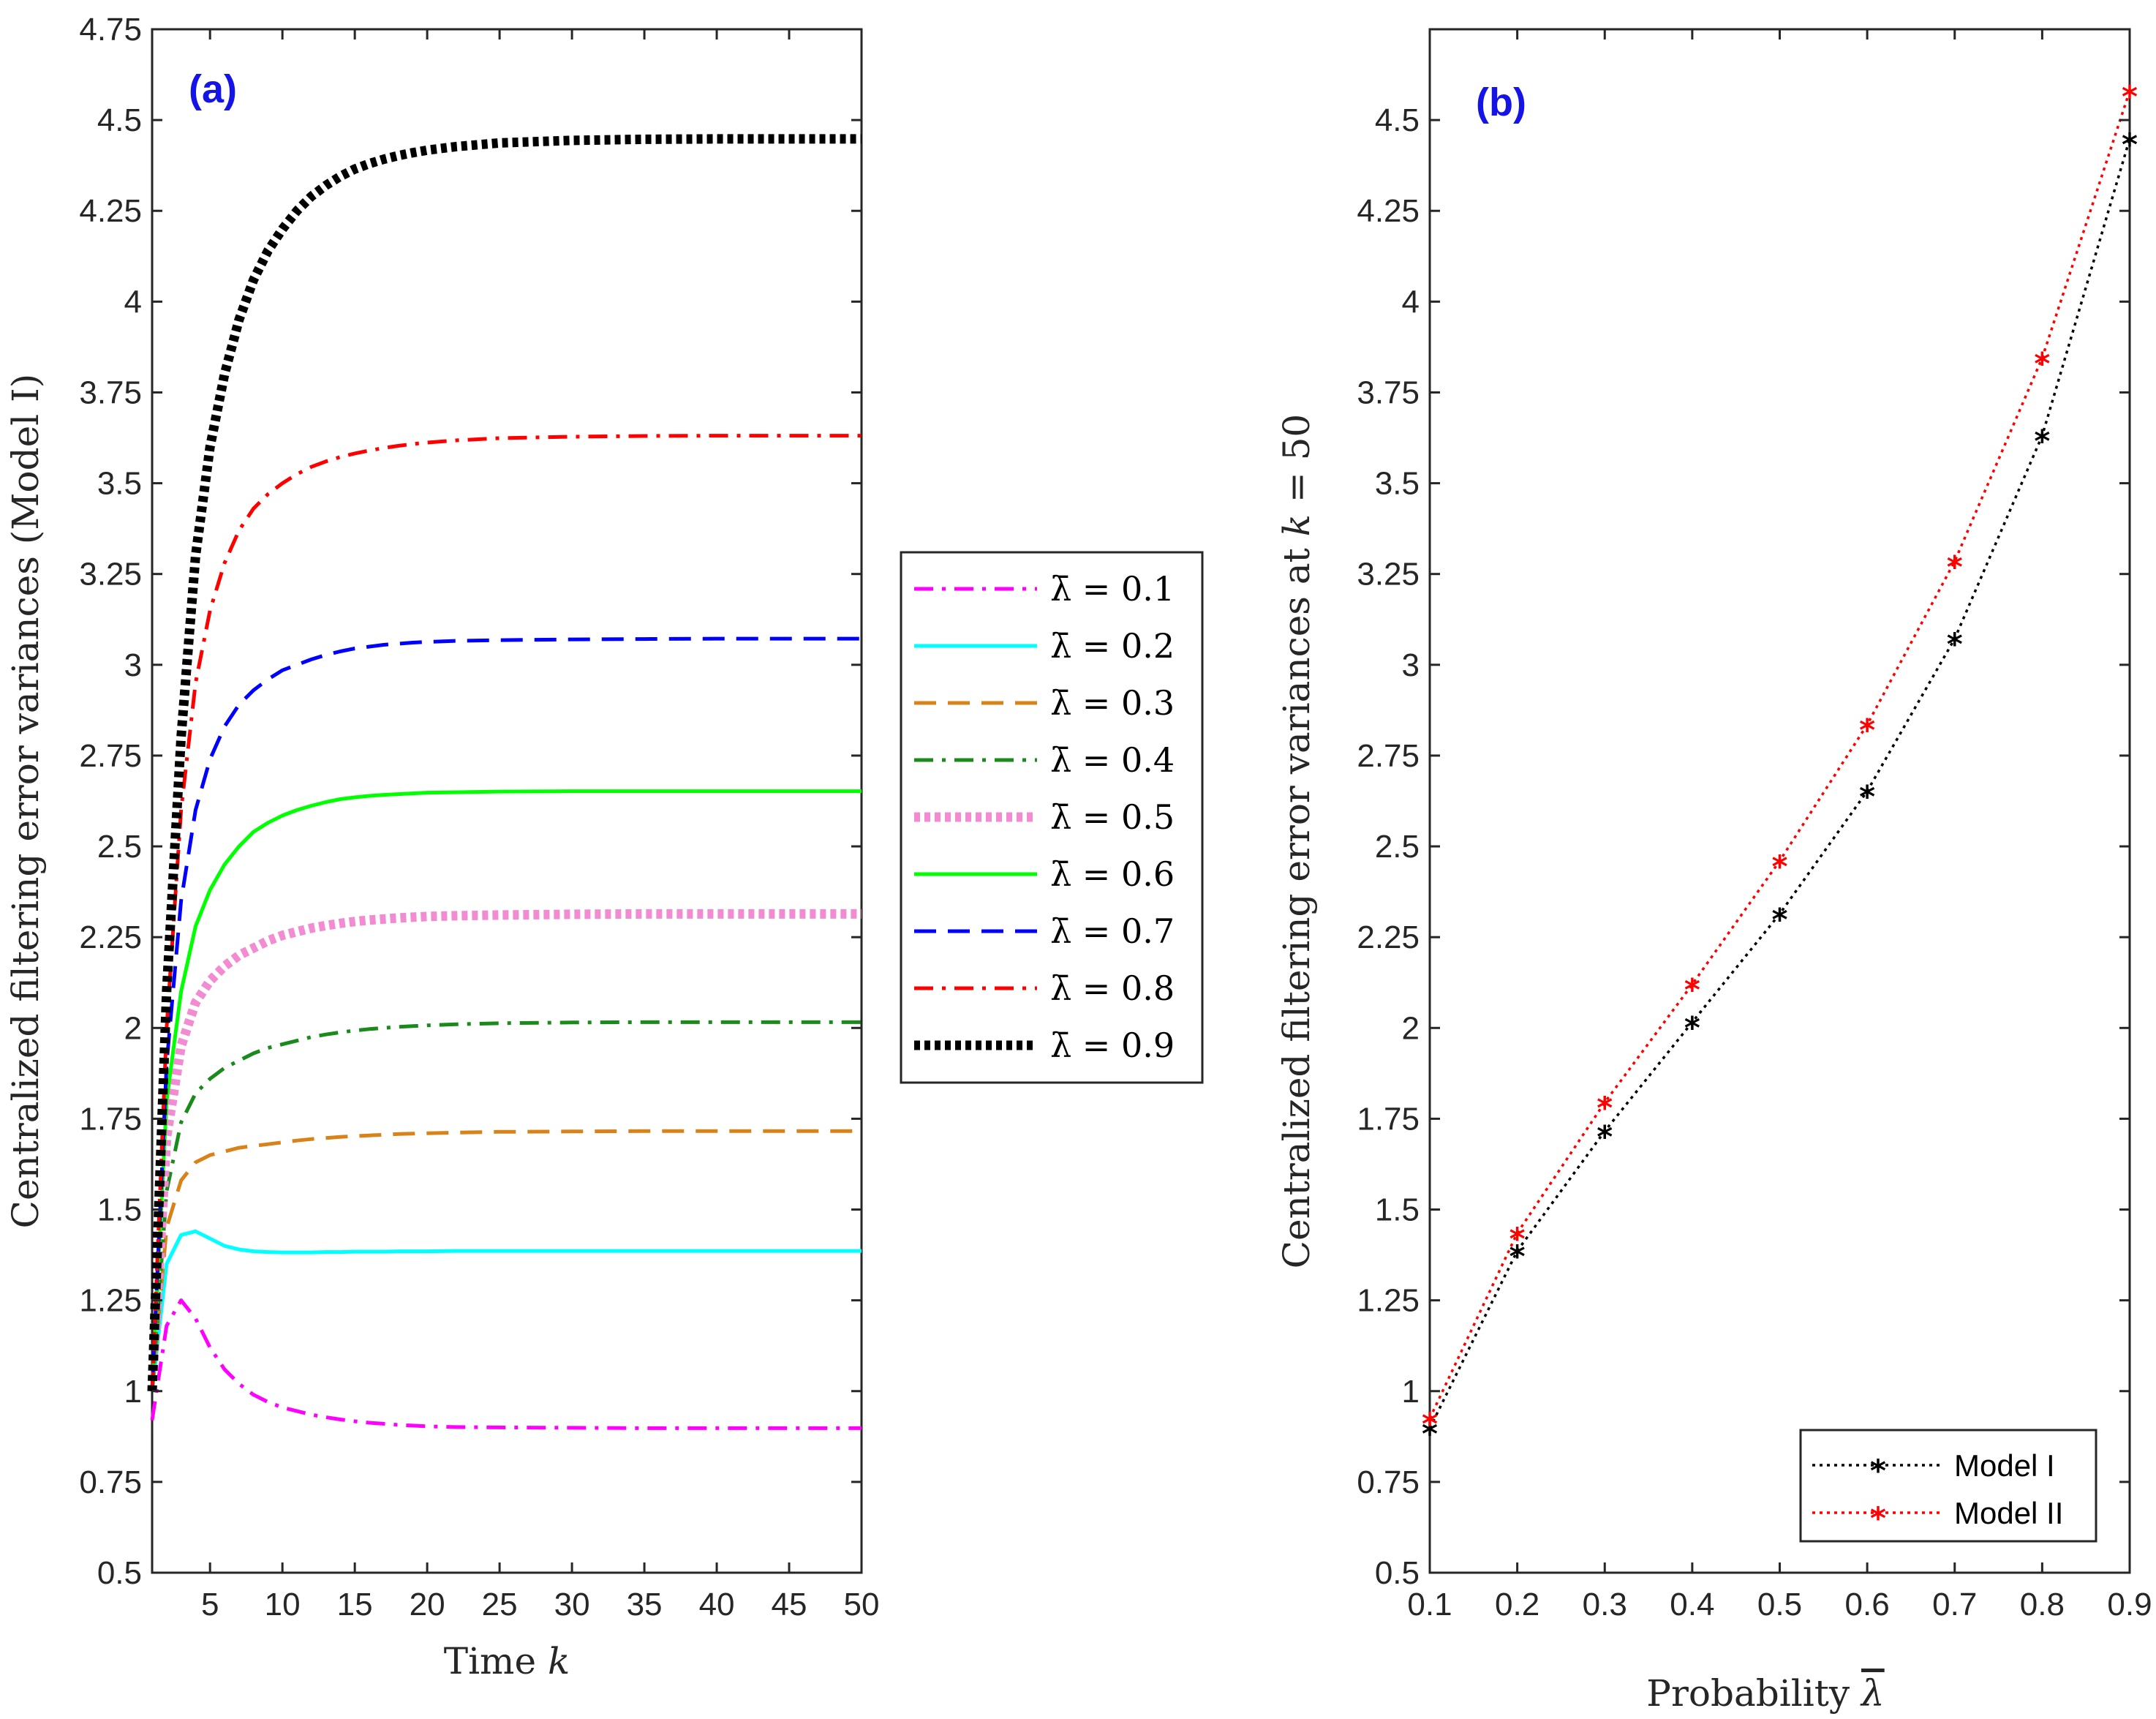  Describe the element at coordinates (1429, 1604) in the screenshot. I see `x-tick-label: 0.1` at that location.